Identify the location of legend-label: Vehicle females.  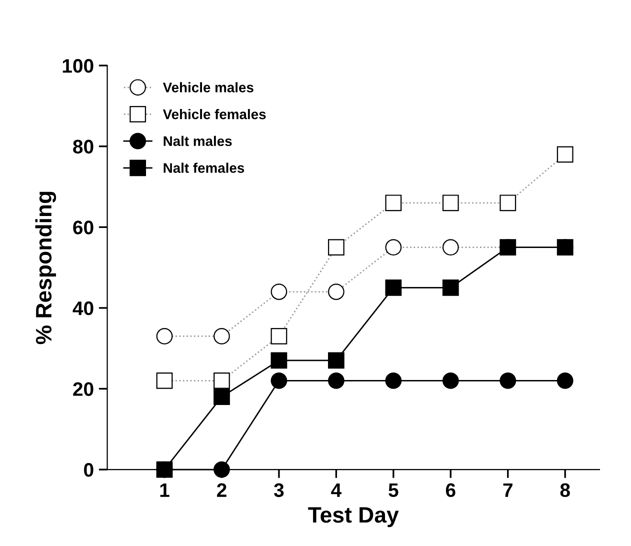
(214, 114).